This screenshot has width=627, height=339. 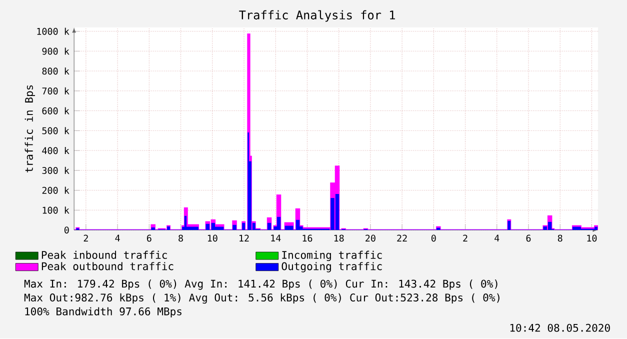 I want to click on x-tick-label: 22, so click(x=402, y=238).